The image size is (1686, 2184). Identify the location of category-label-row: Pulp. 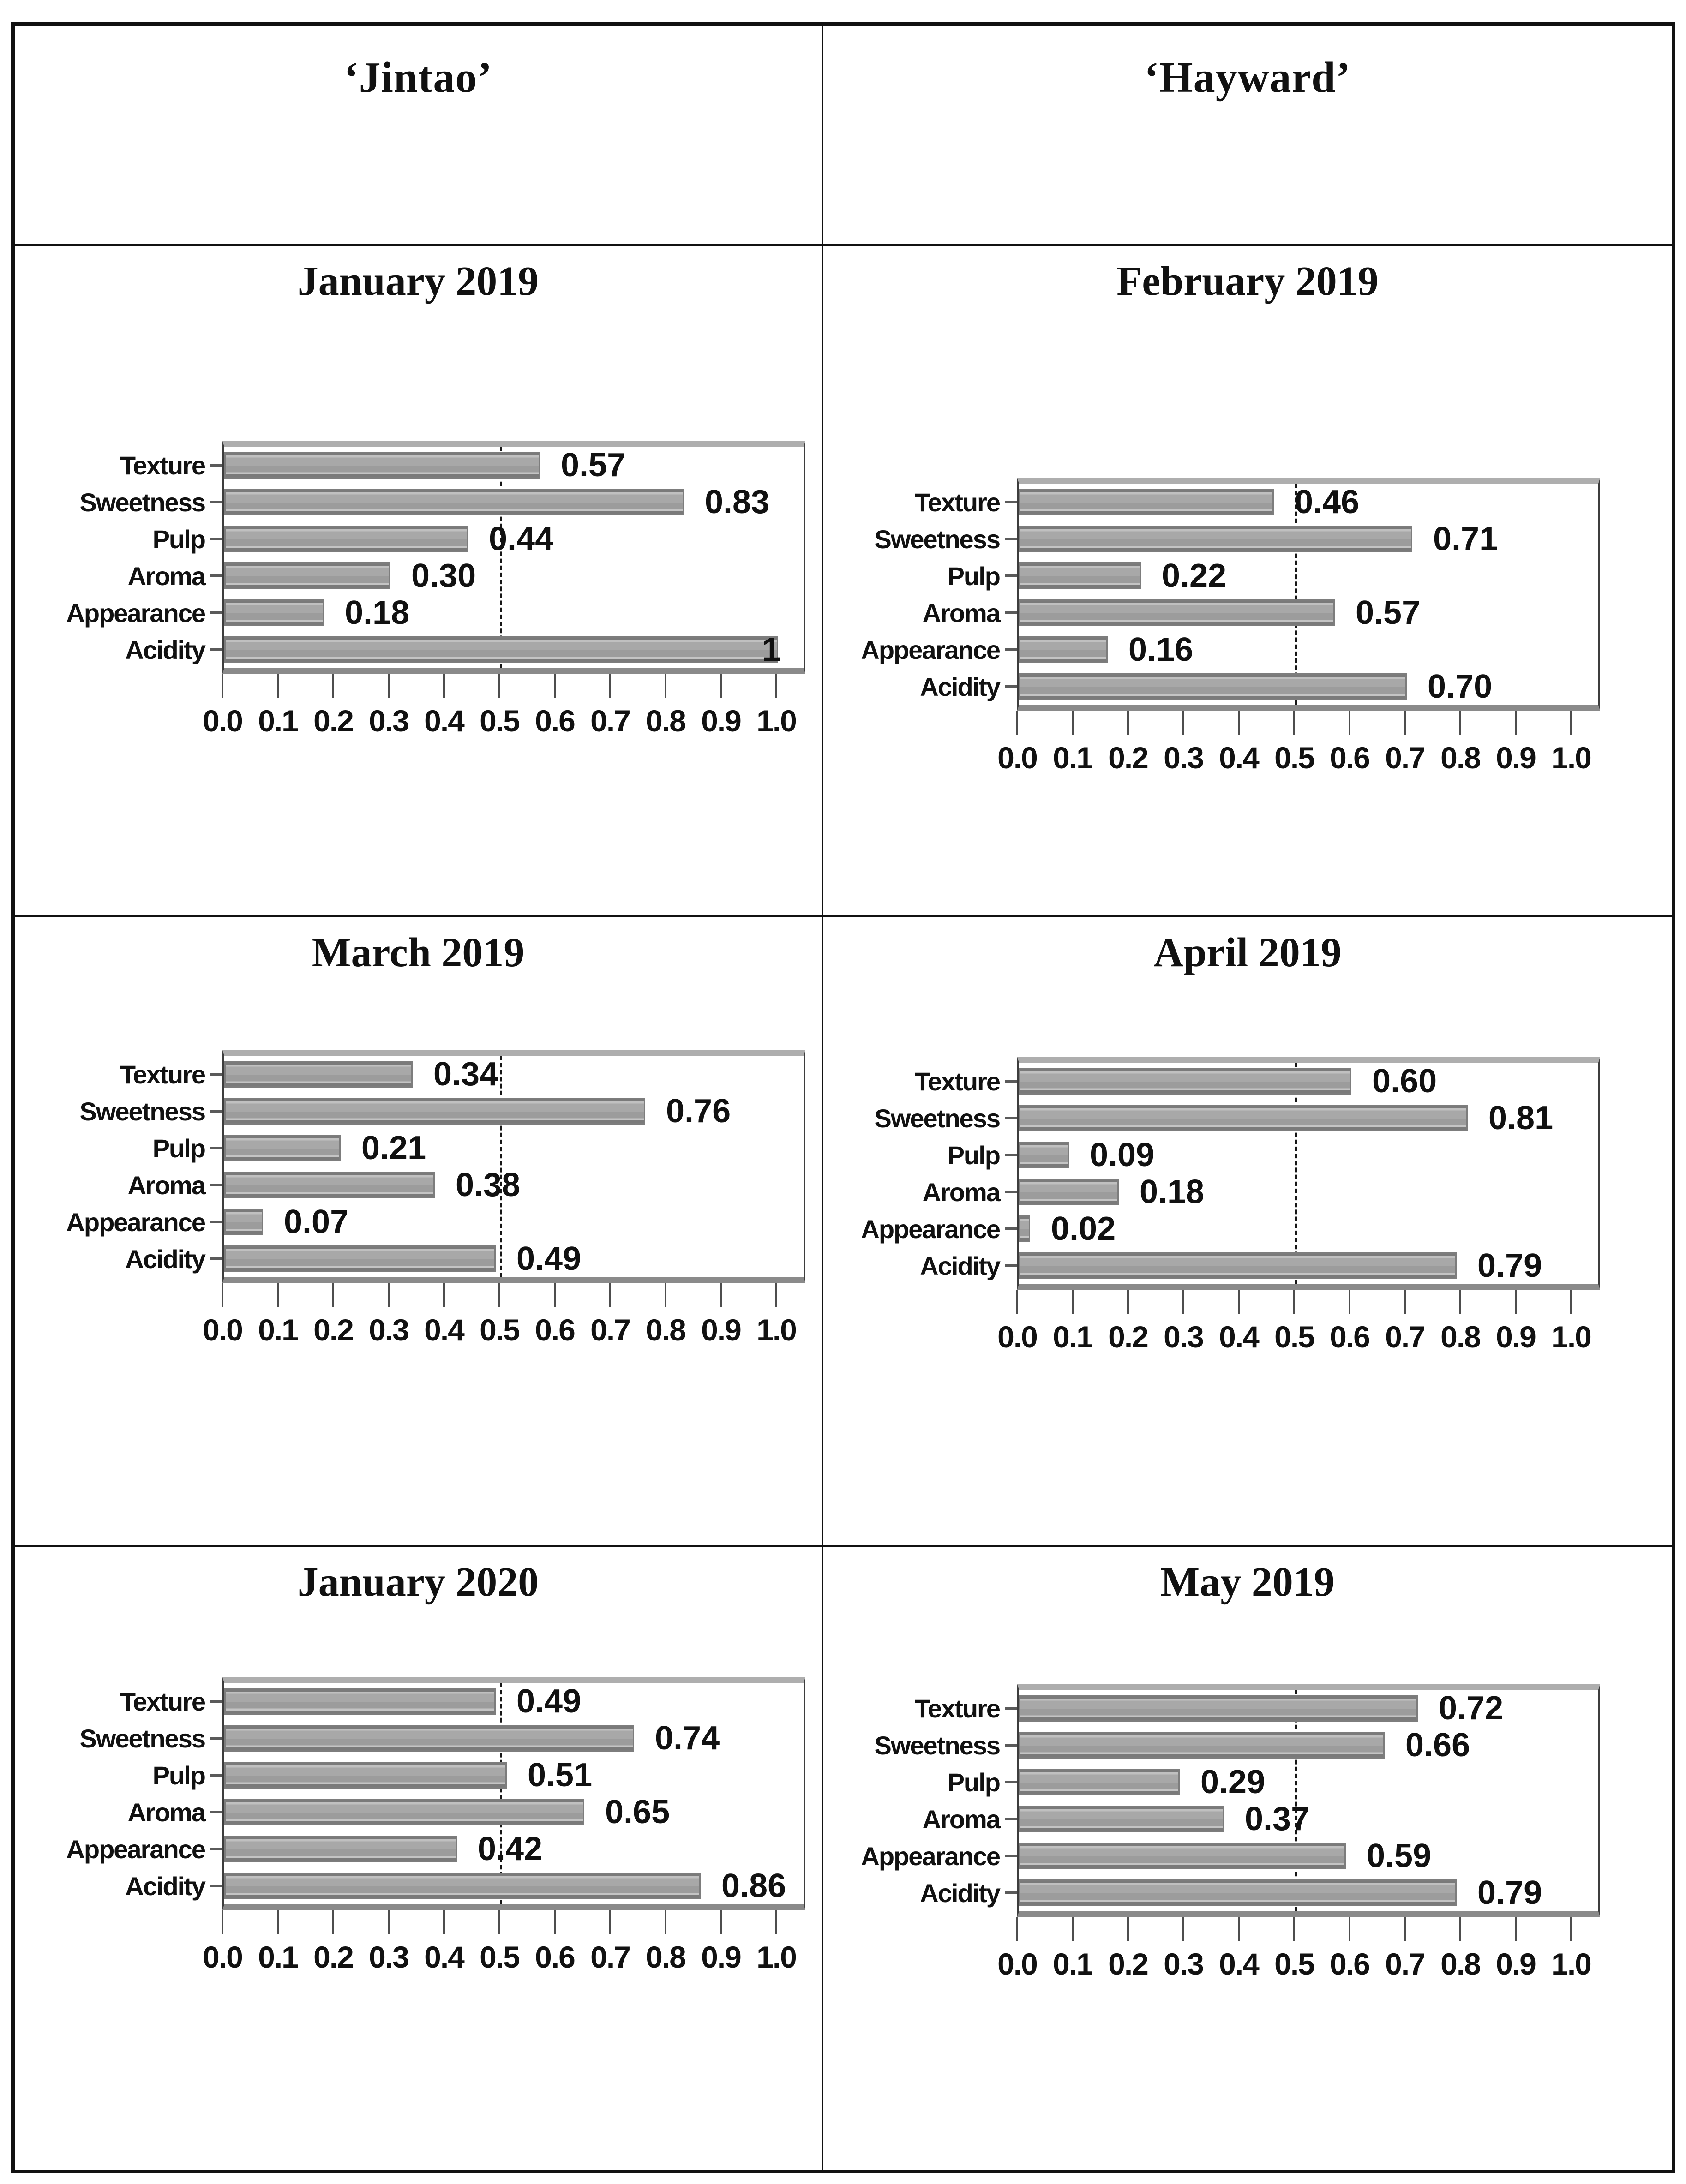
(920, 1782).